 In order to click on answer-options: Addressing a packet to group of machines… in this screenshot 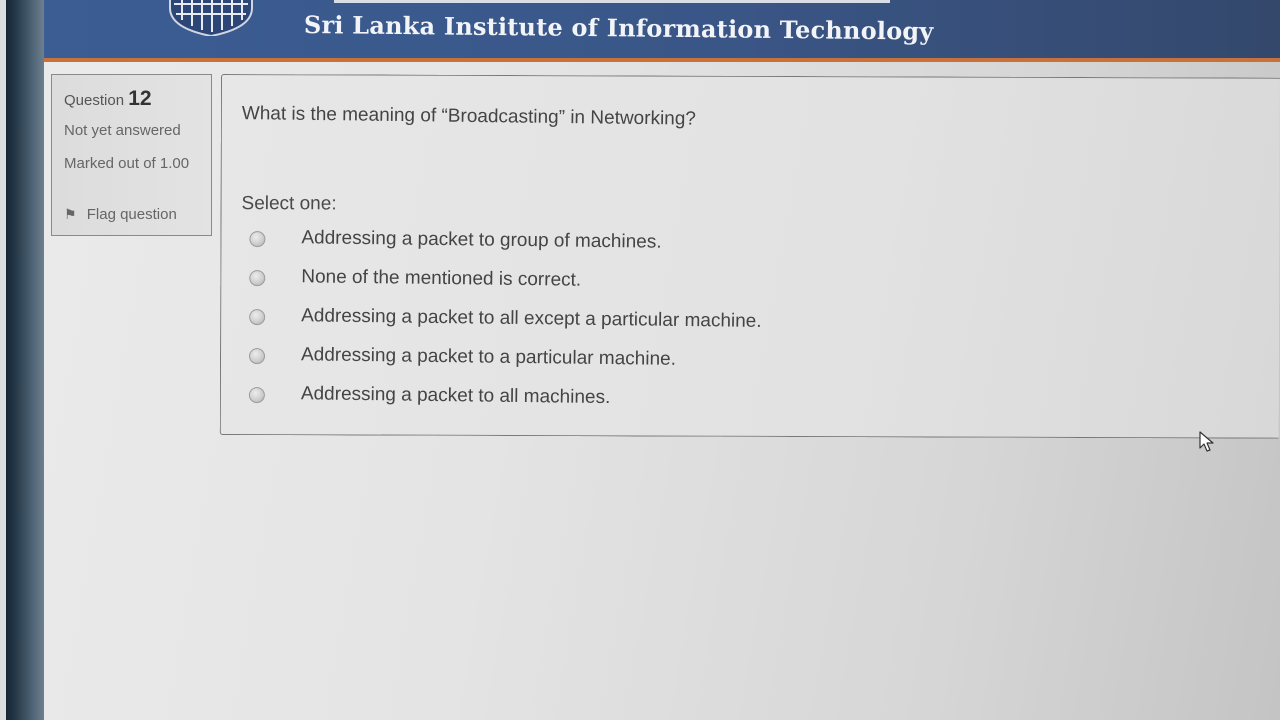, I will do `click(549, 323)`.